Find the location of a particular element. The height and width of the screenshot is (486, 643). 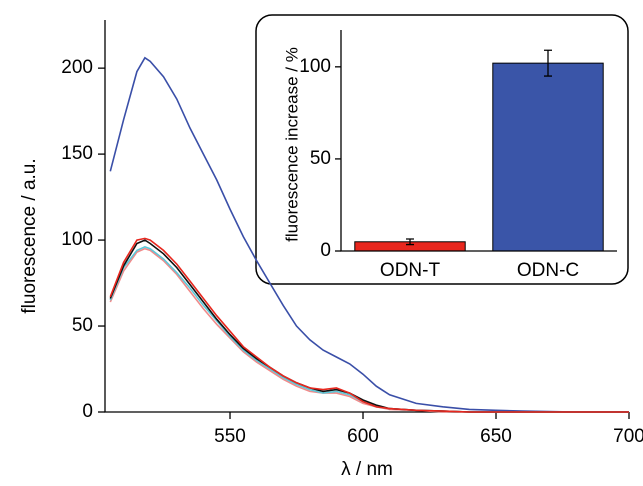

bar is located at coordinates (548, 157).